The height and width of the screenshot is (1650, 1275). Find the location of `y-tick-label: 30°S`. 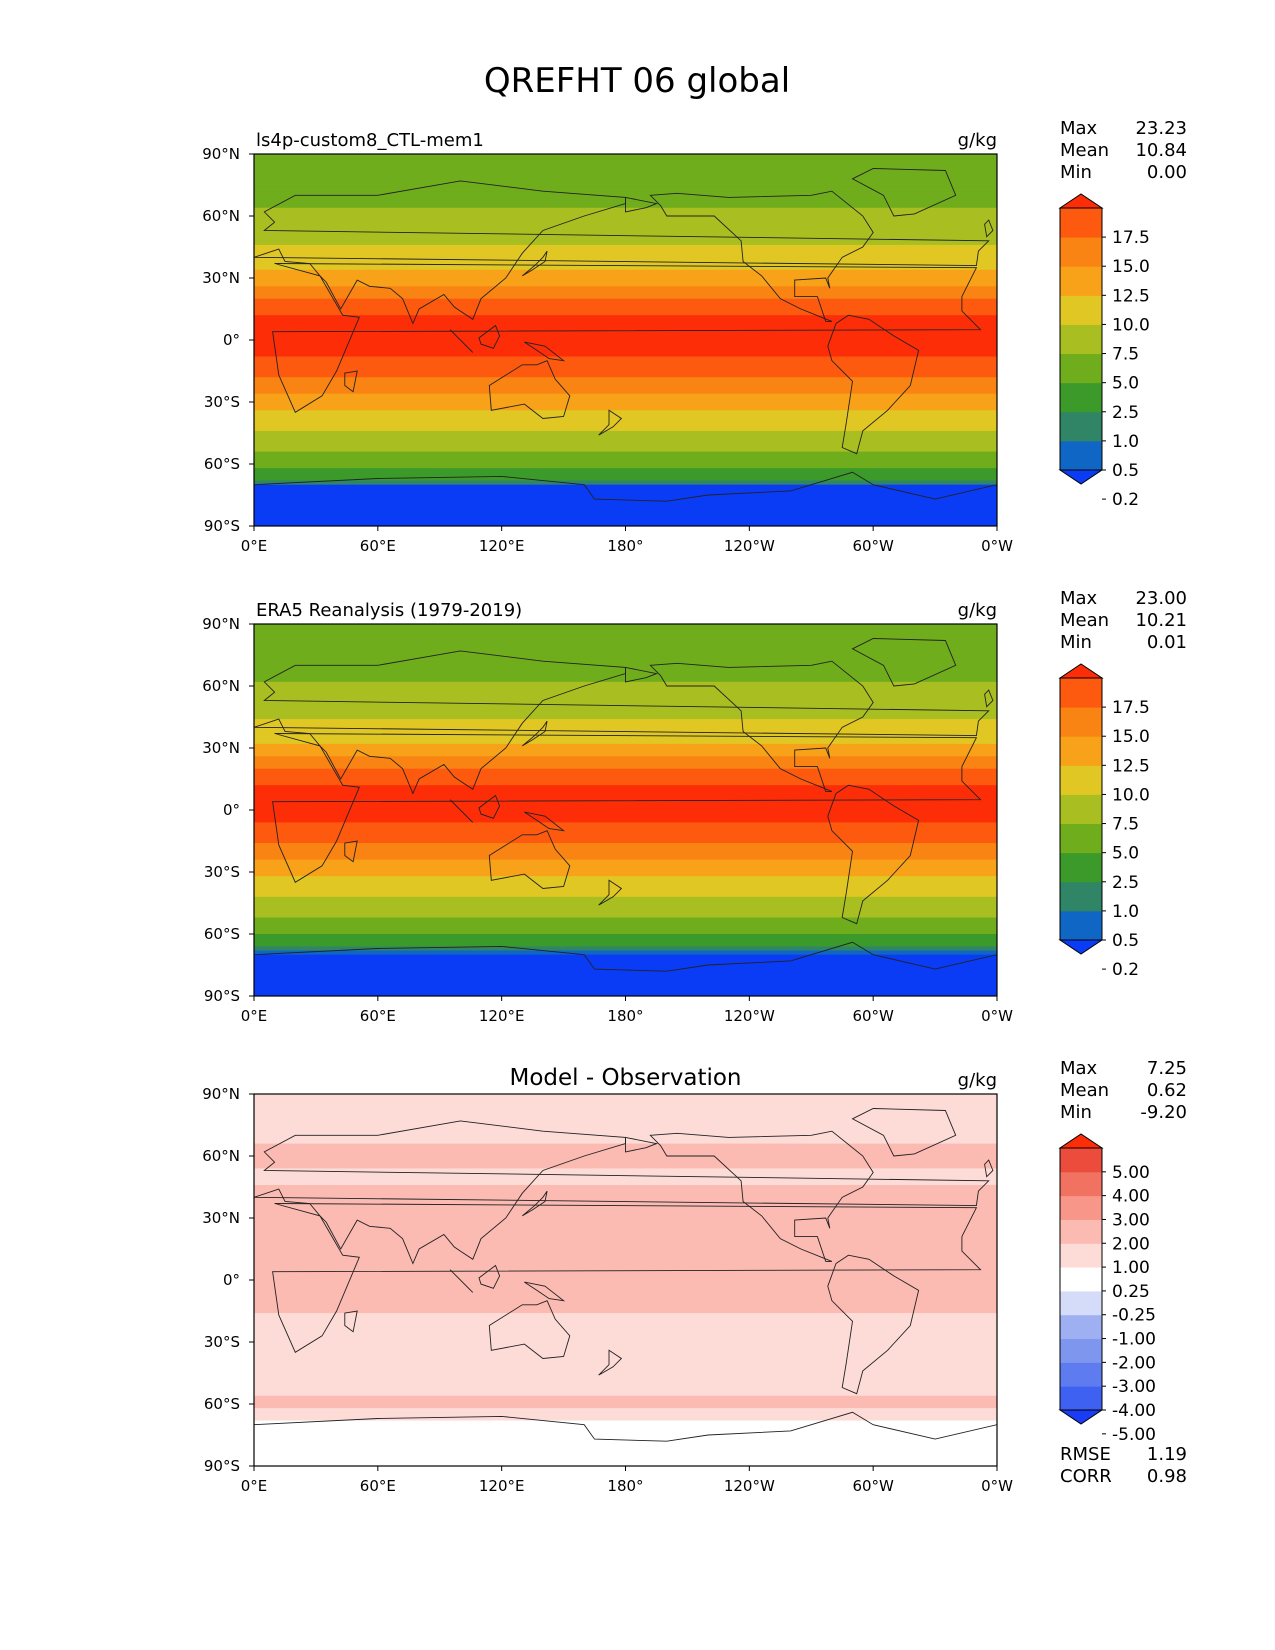

y-tick-label: 30°S is located at coordinates (222, 402).